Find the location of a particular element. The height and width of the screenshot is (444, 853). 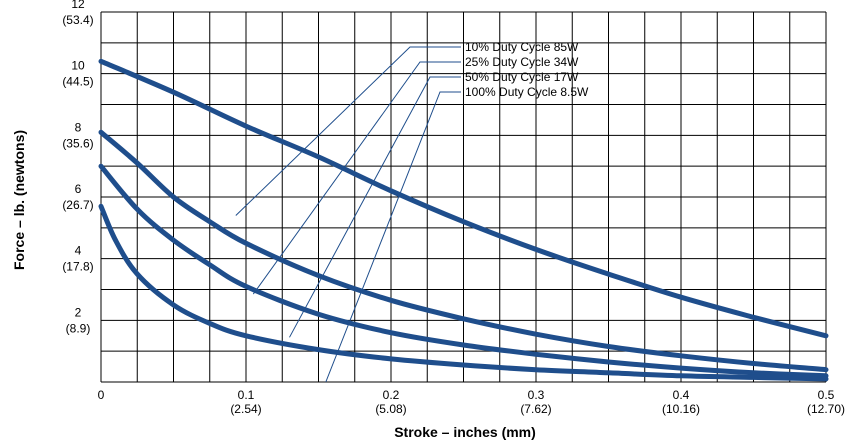

x-tick-label: 0 is located at coordinates (101, 395).